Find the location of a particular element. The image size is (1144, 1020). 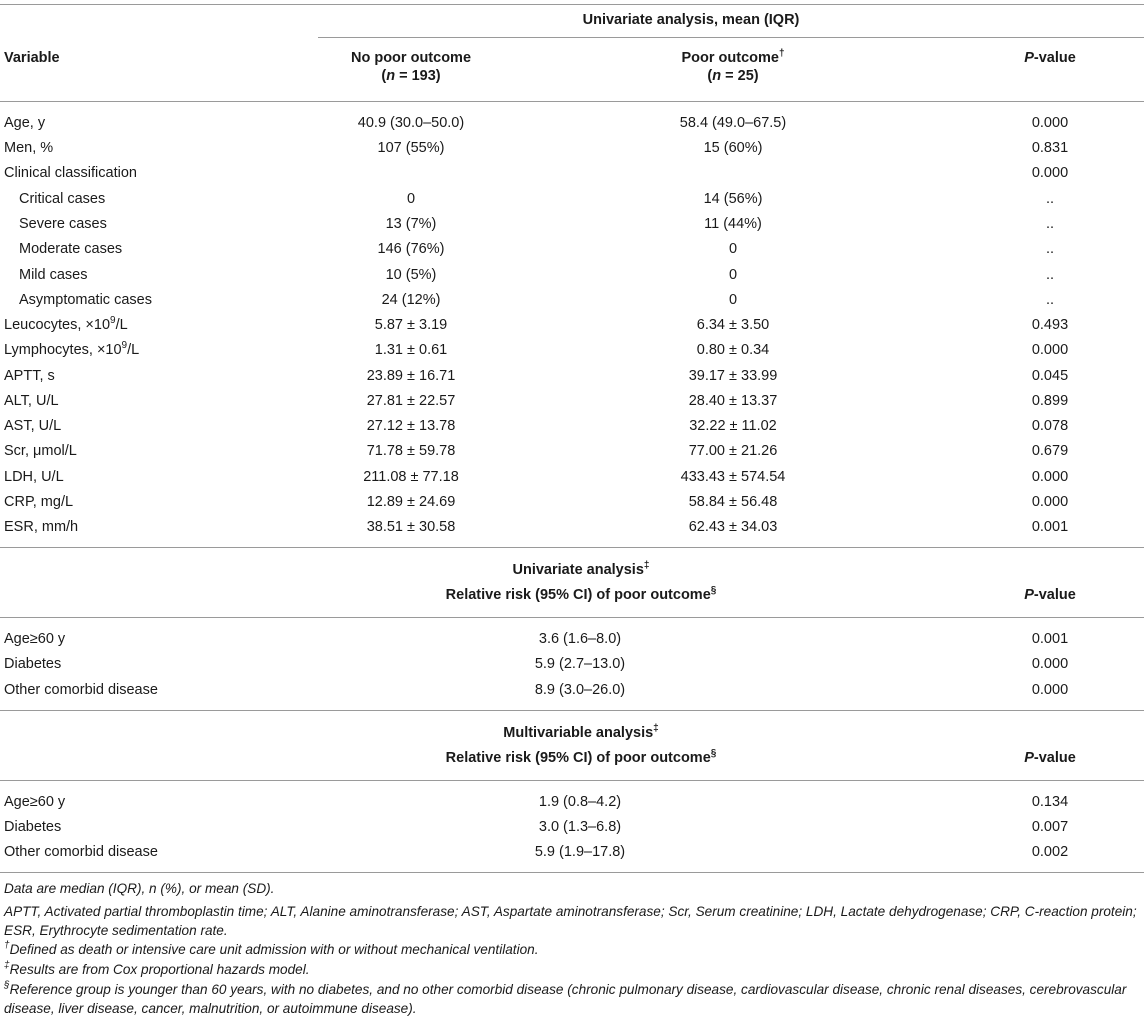

univariate-row-label: Diabetes is located at coordinates (33, 664).